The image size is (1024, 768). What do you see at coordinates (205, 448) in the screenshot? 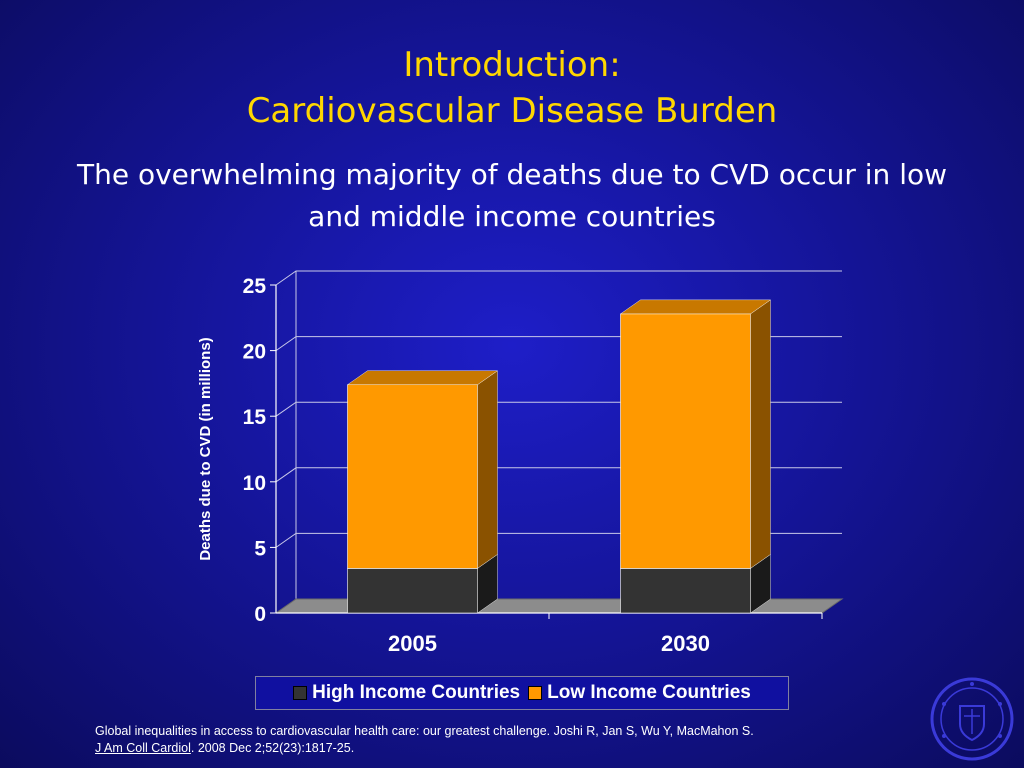
I see `y-axis-title: Deaths due to CVD (in millions)` at bounding box center [205, 448].